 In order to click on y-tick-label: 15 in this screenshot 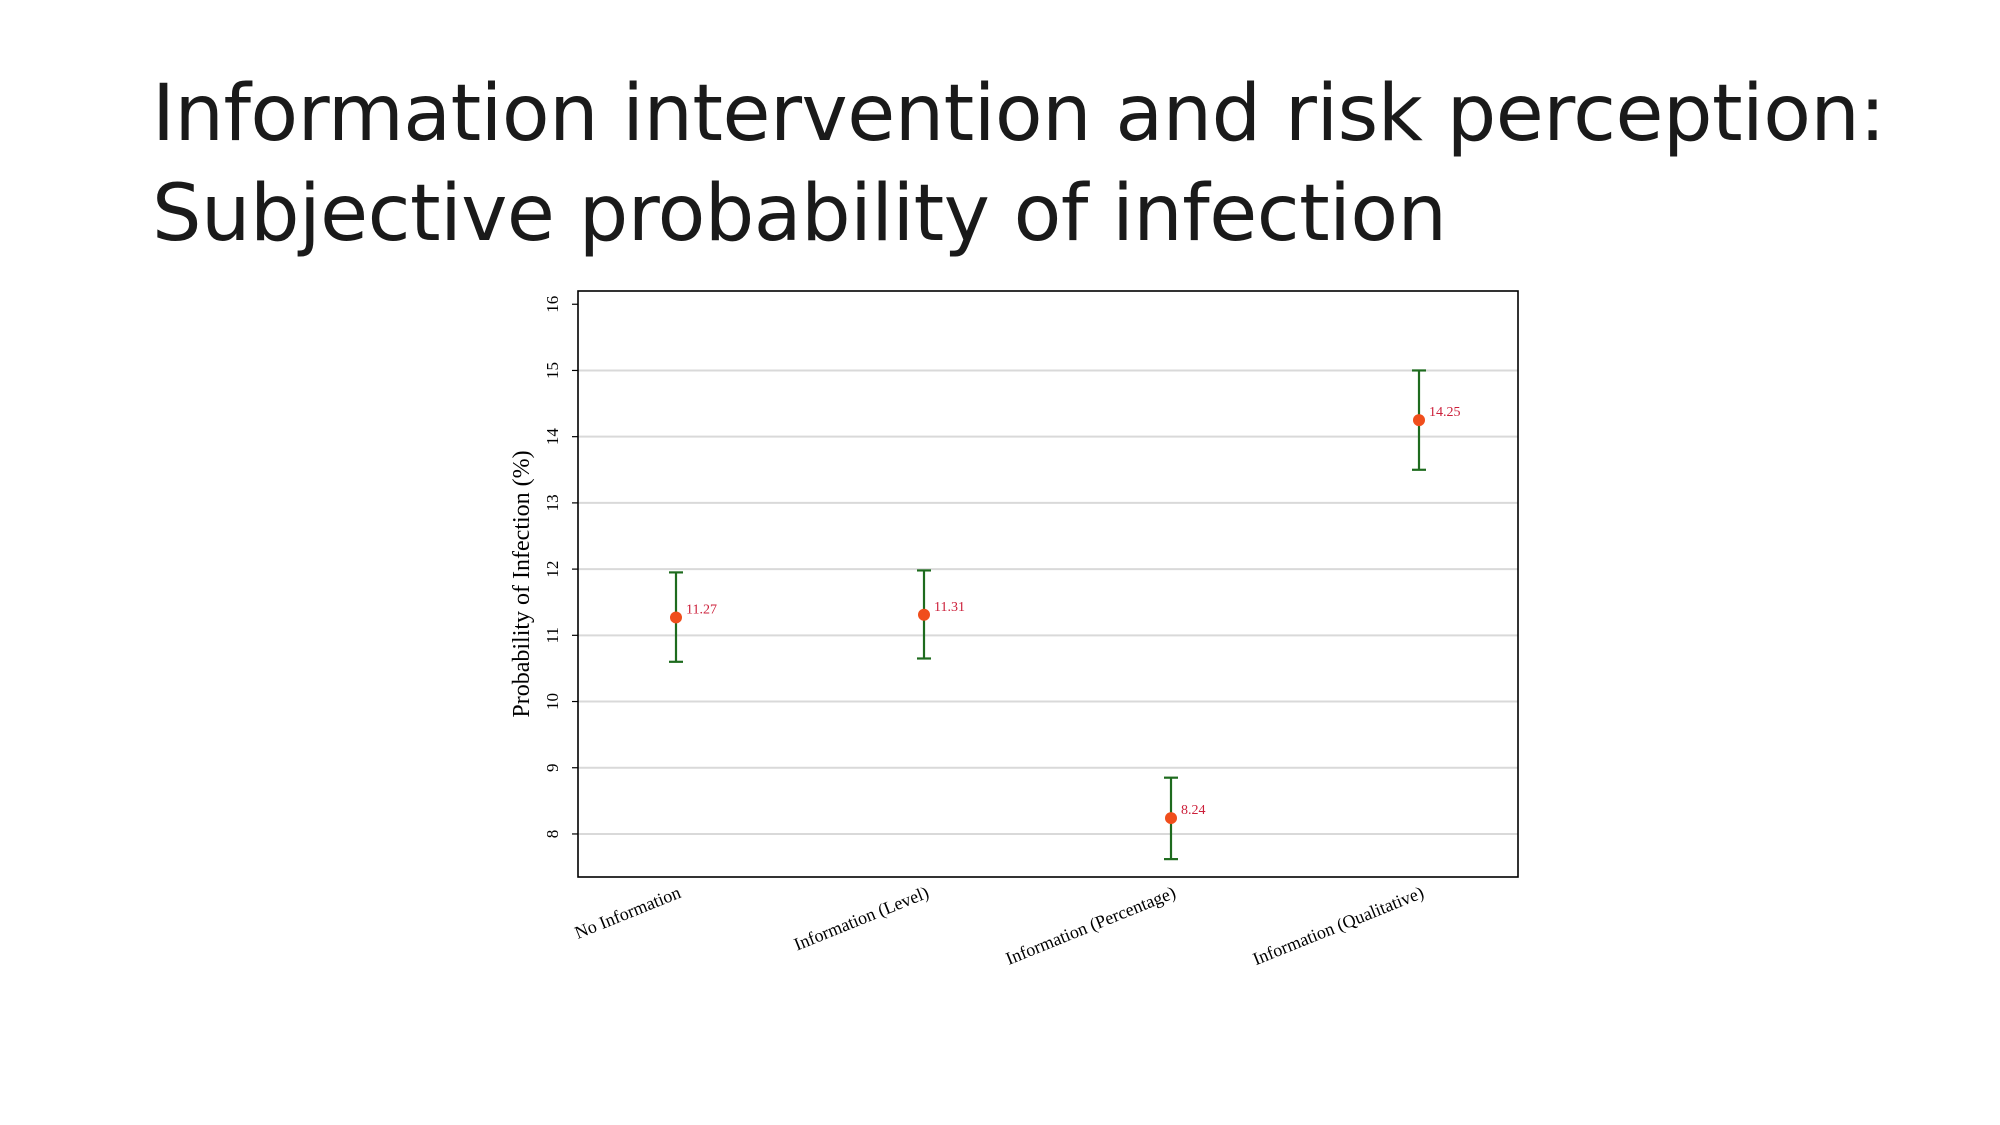, I will do `click(552, 370)`.